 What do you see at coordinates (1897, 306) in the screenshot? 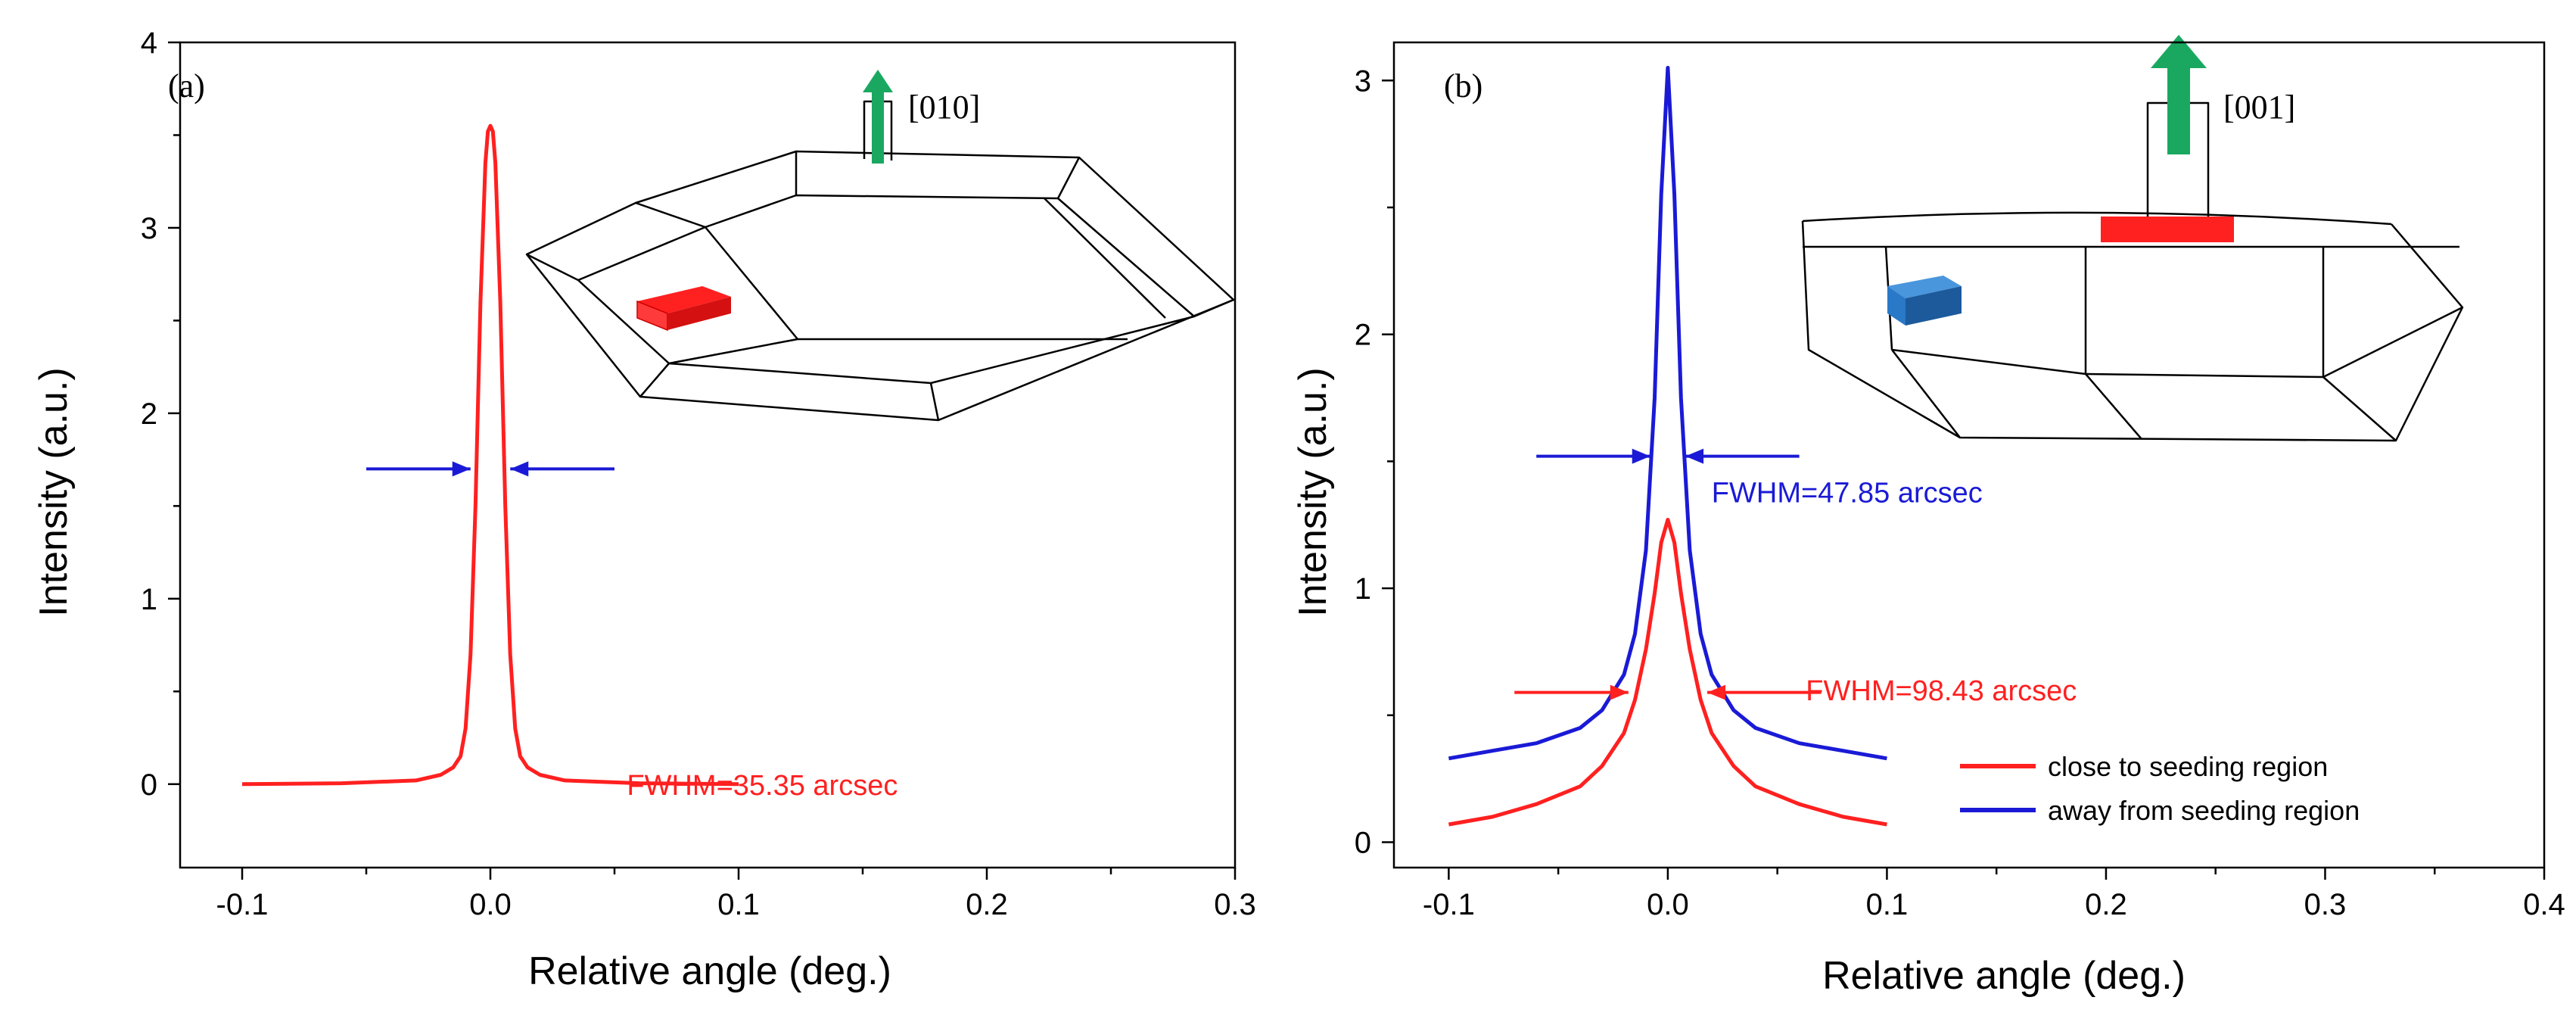
I see `sample-block-front` at bounding box center [1897, 306].